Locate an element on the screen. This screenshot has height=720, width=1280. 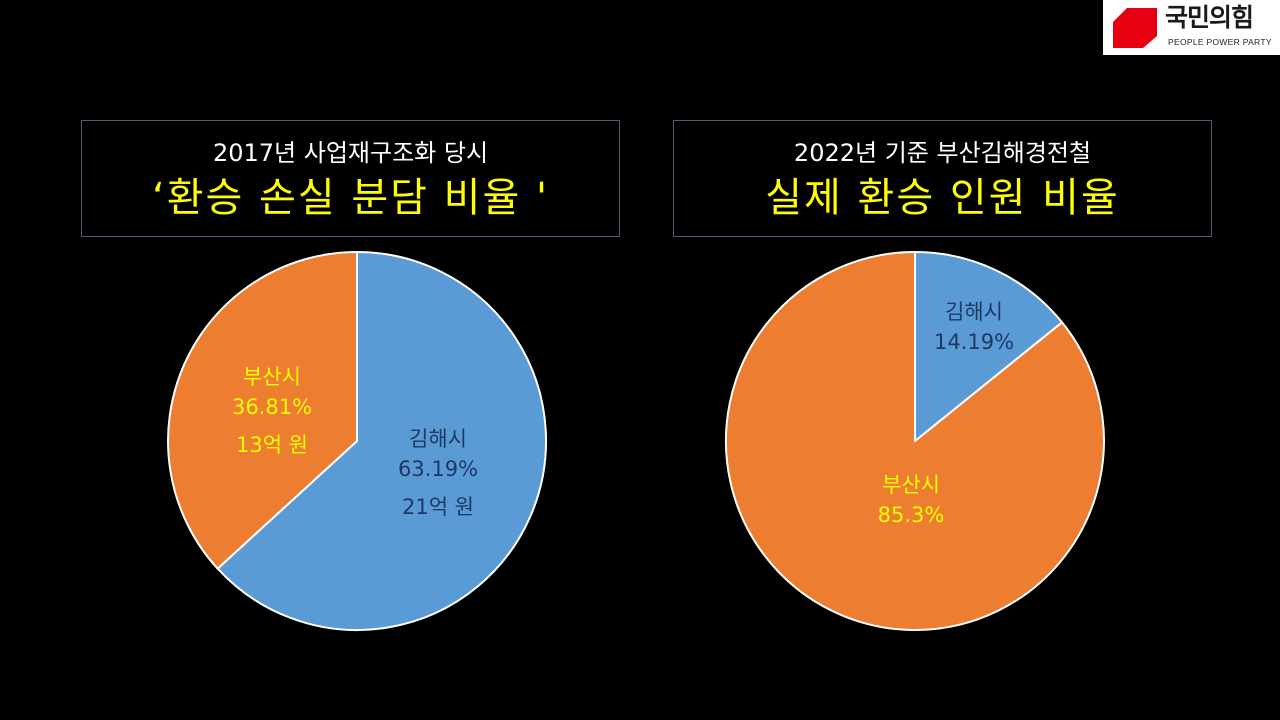
right-gimhae-name: 김해시 is located at coordinates (974, 312).